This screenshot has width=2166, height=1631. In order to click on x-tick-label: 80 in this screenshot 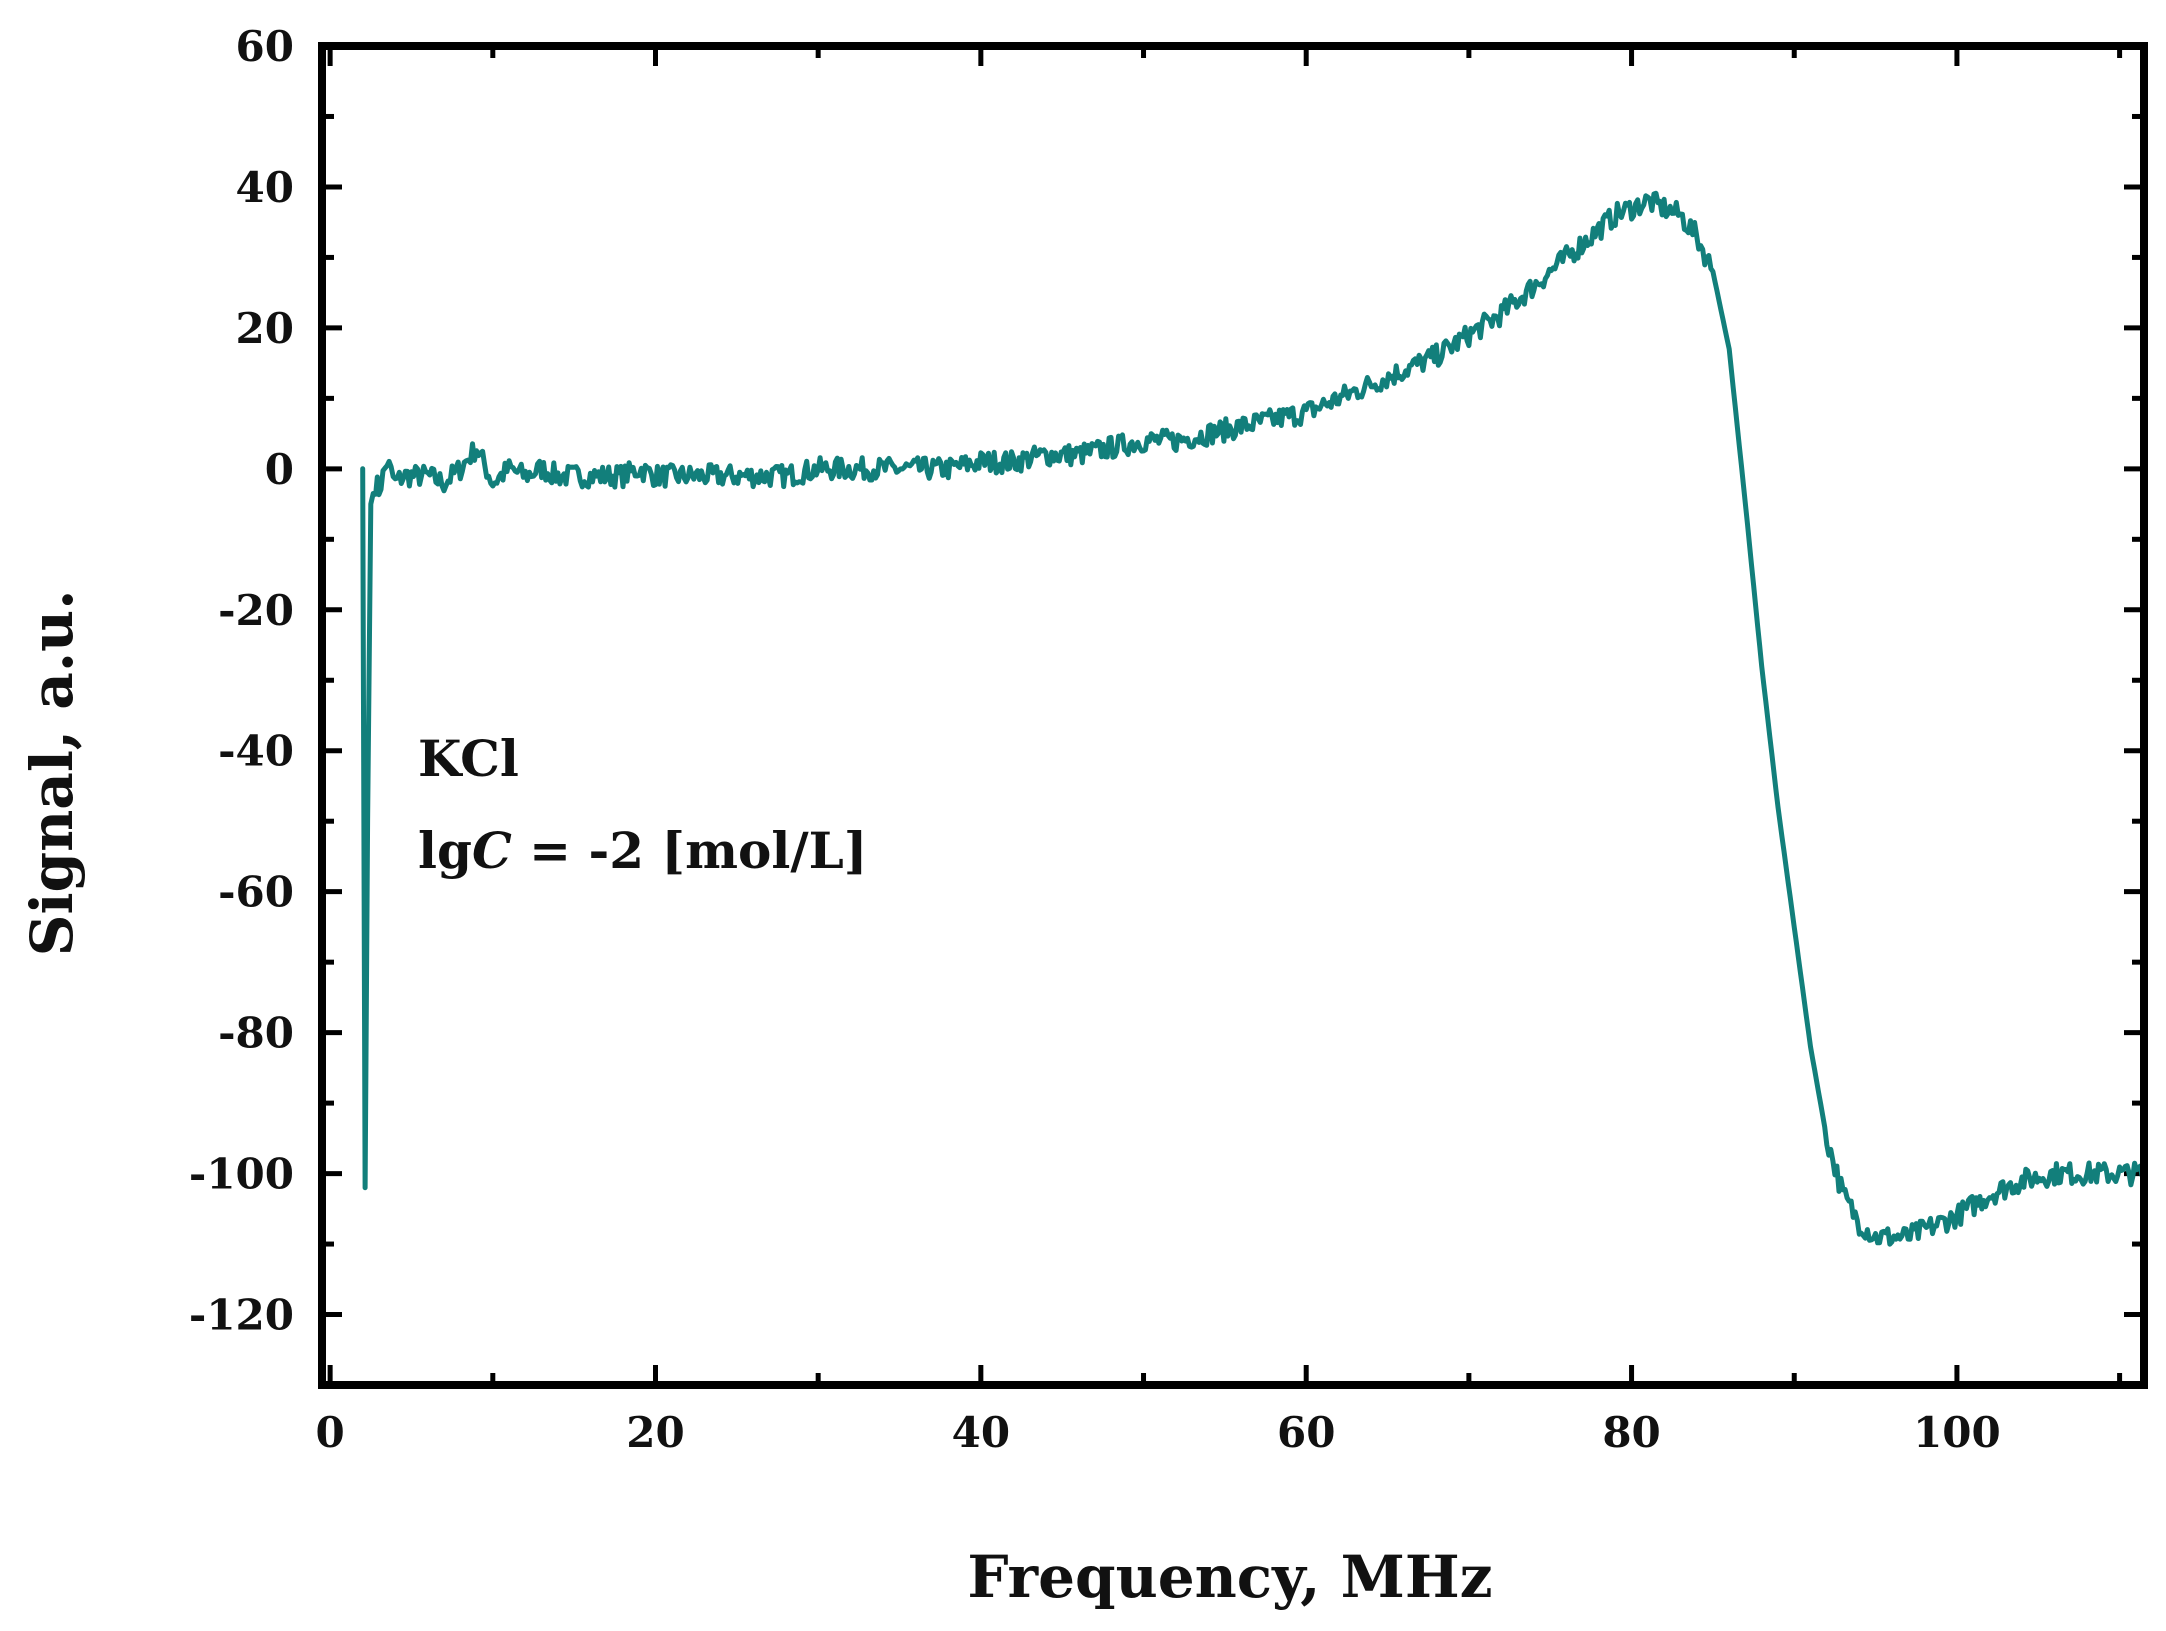, I will do `click(1631, 1432)`.